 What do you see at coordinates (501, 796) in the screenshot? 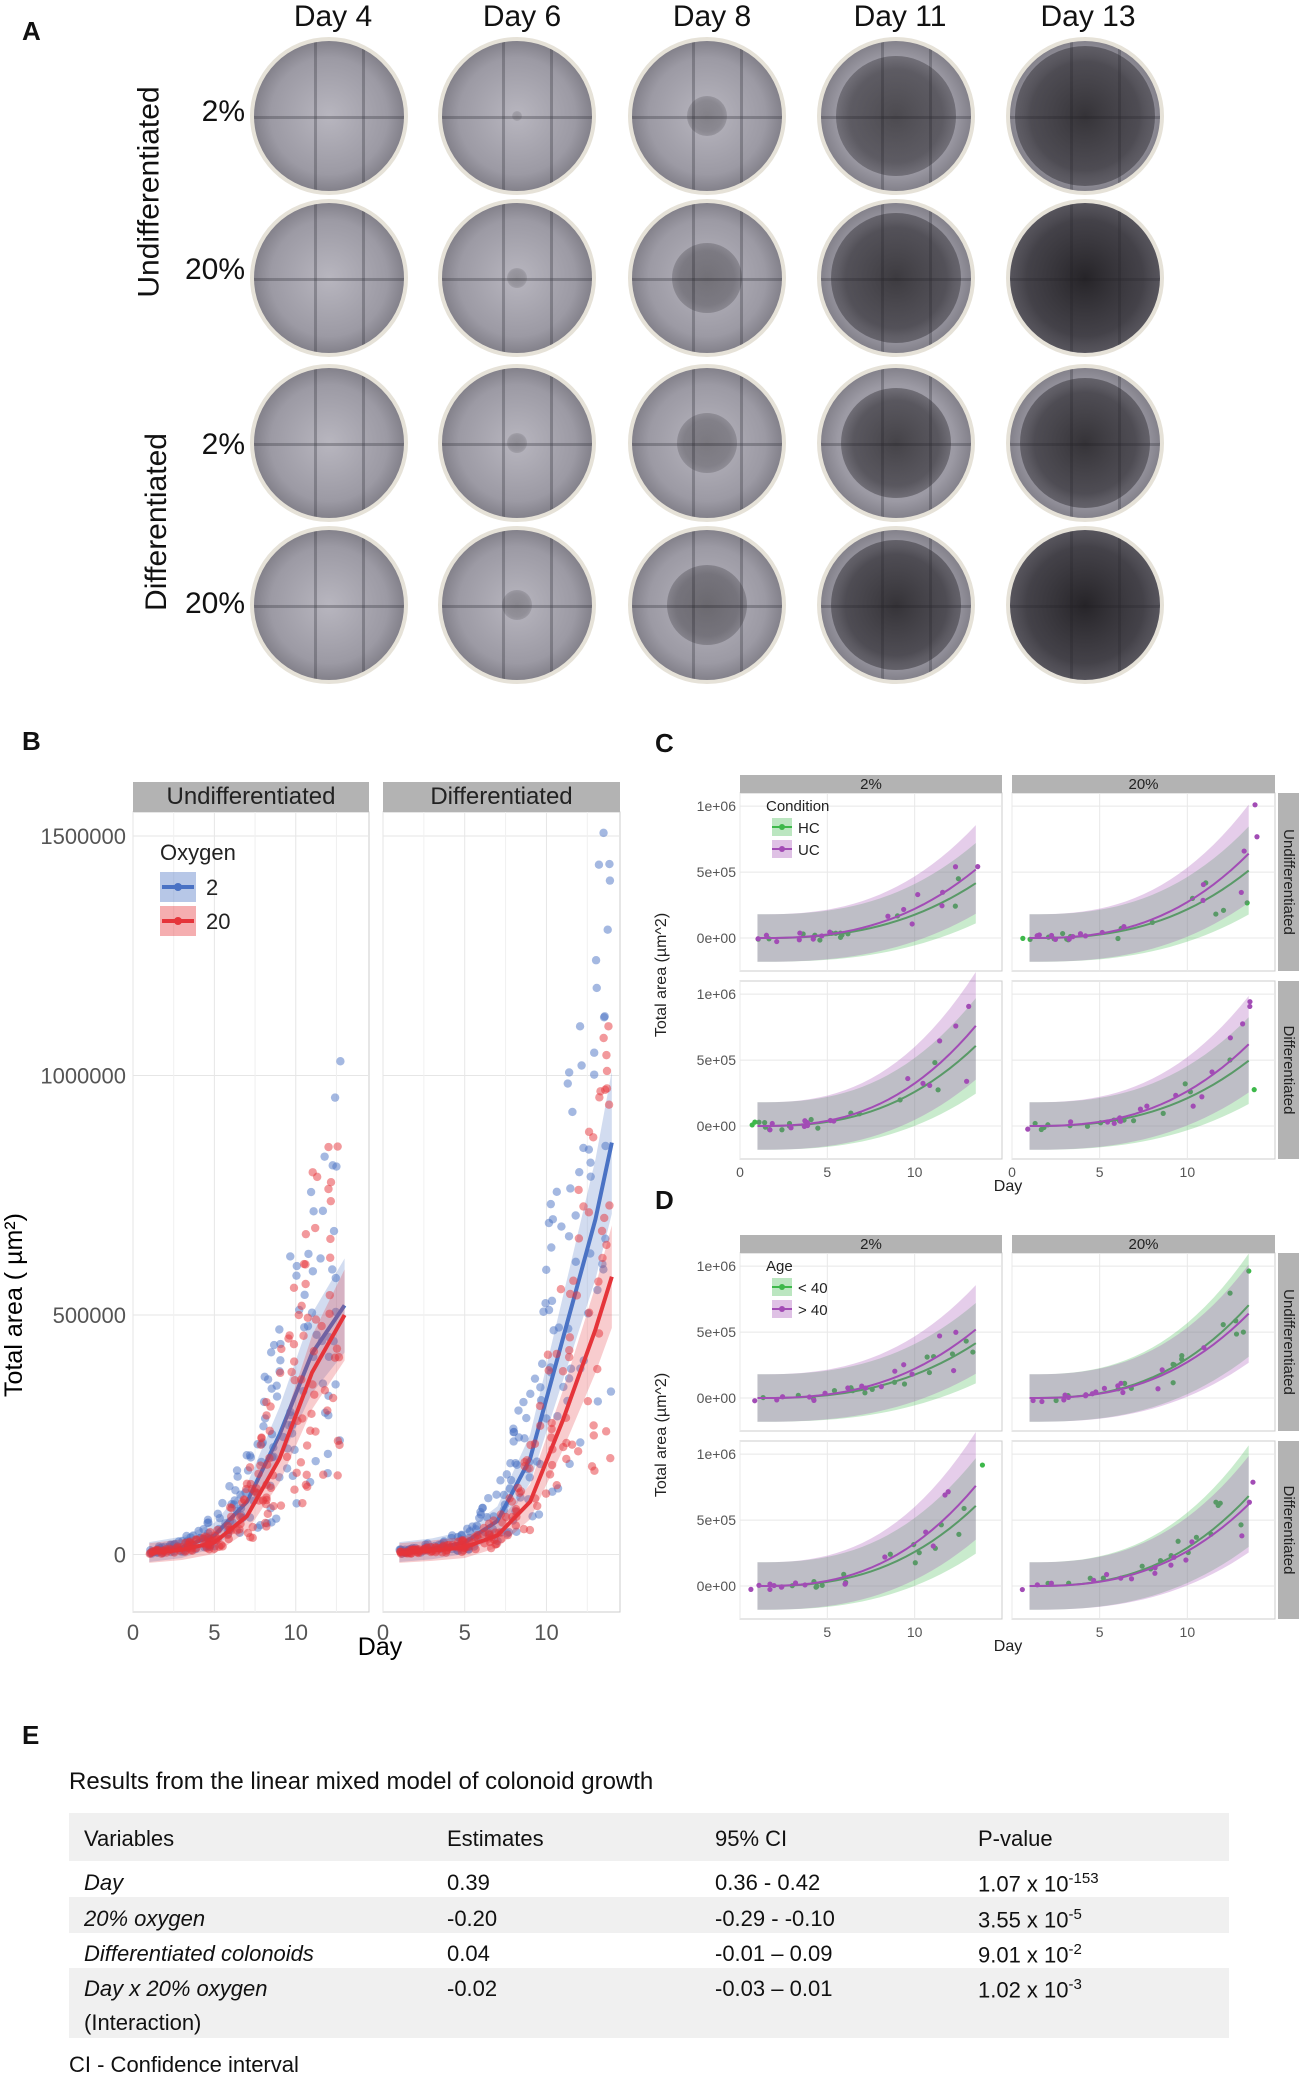
I see `chart-b-strip-label: Differentiated` at bounding box center [501, 796].